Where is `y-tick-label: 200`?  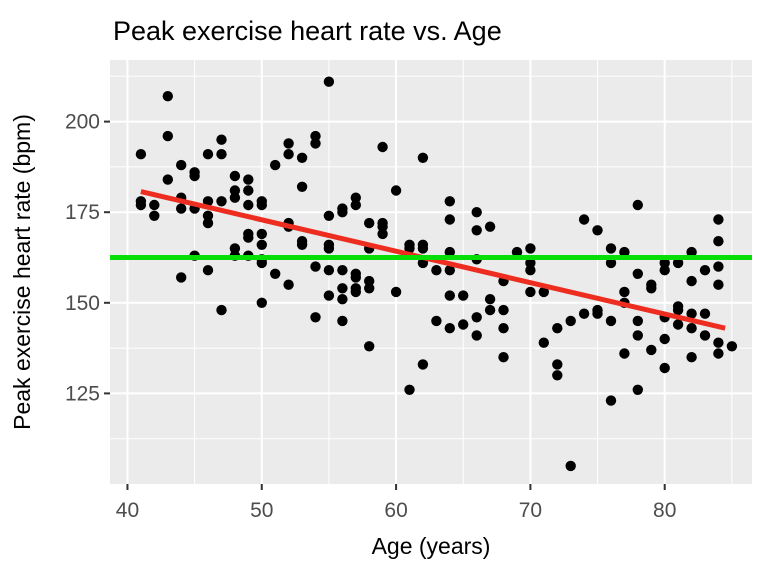 y-tick-label: 200 is located at coordinates (82, 122).